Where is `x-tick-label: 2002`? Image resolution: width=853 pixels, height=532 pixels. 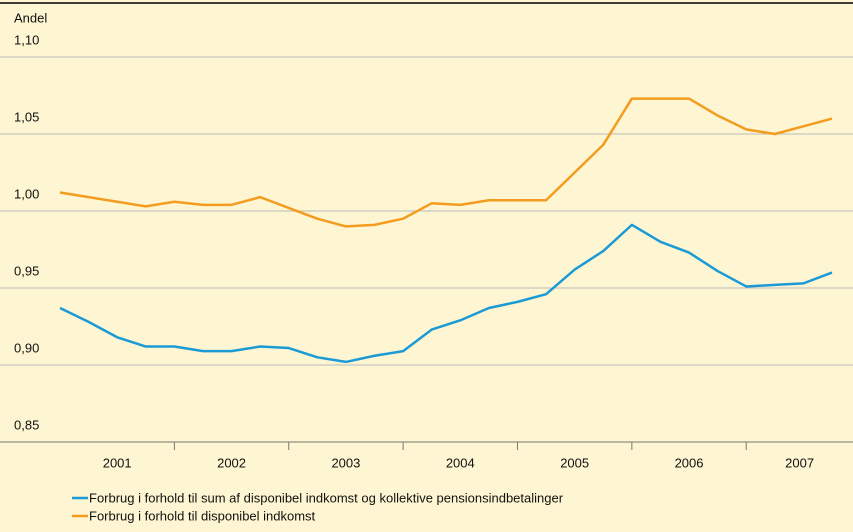 x-tick-label: 2002 is located at coordinates (231, 462).